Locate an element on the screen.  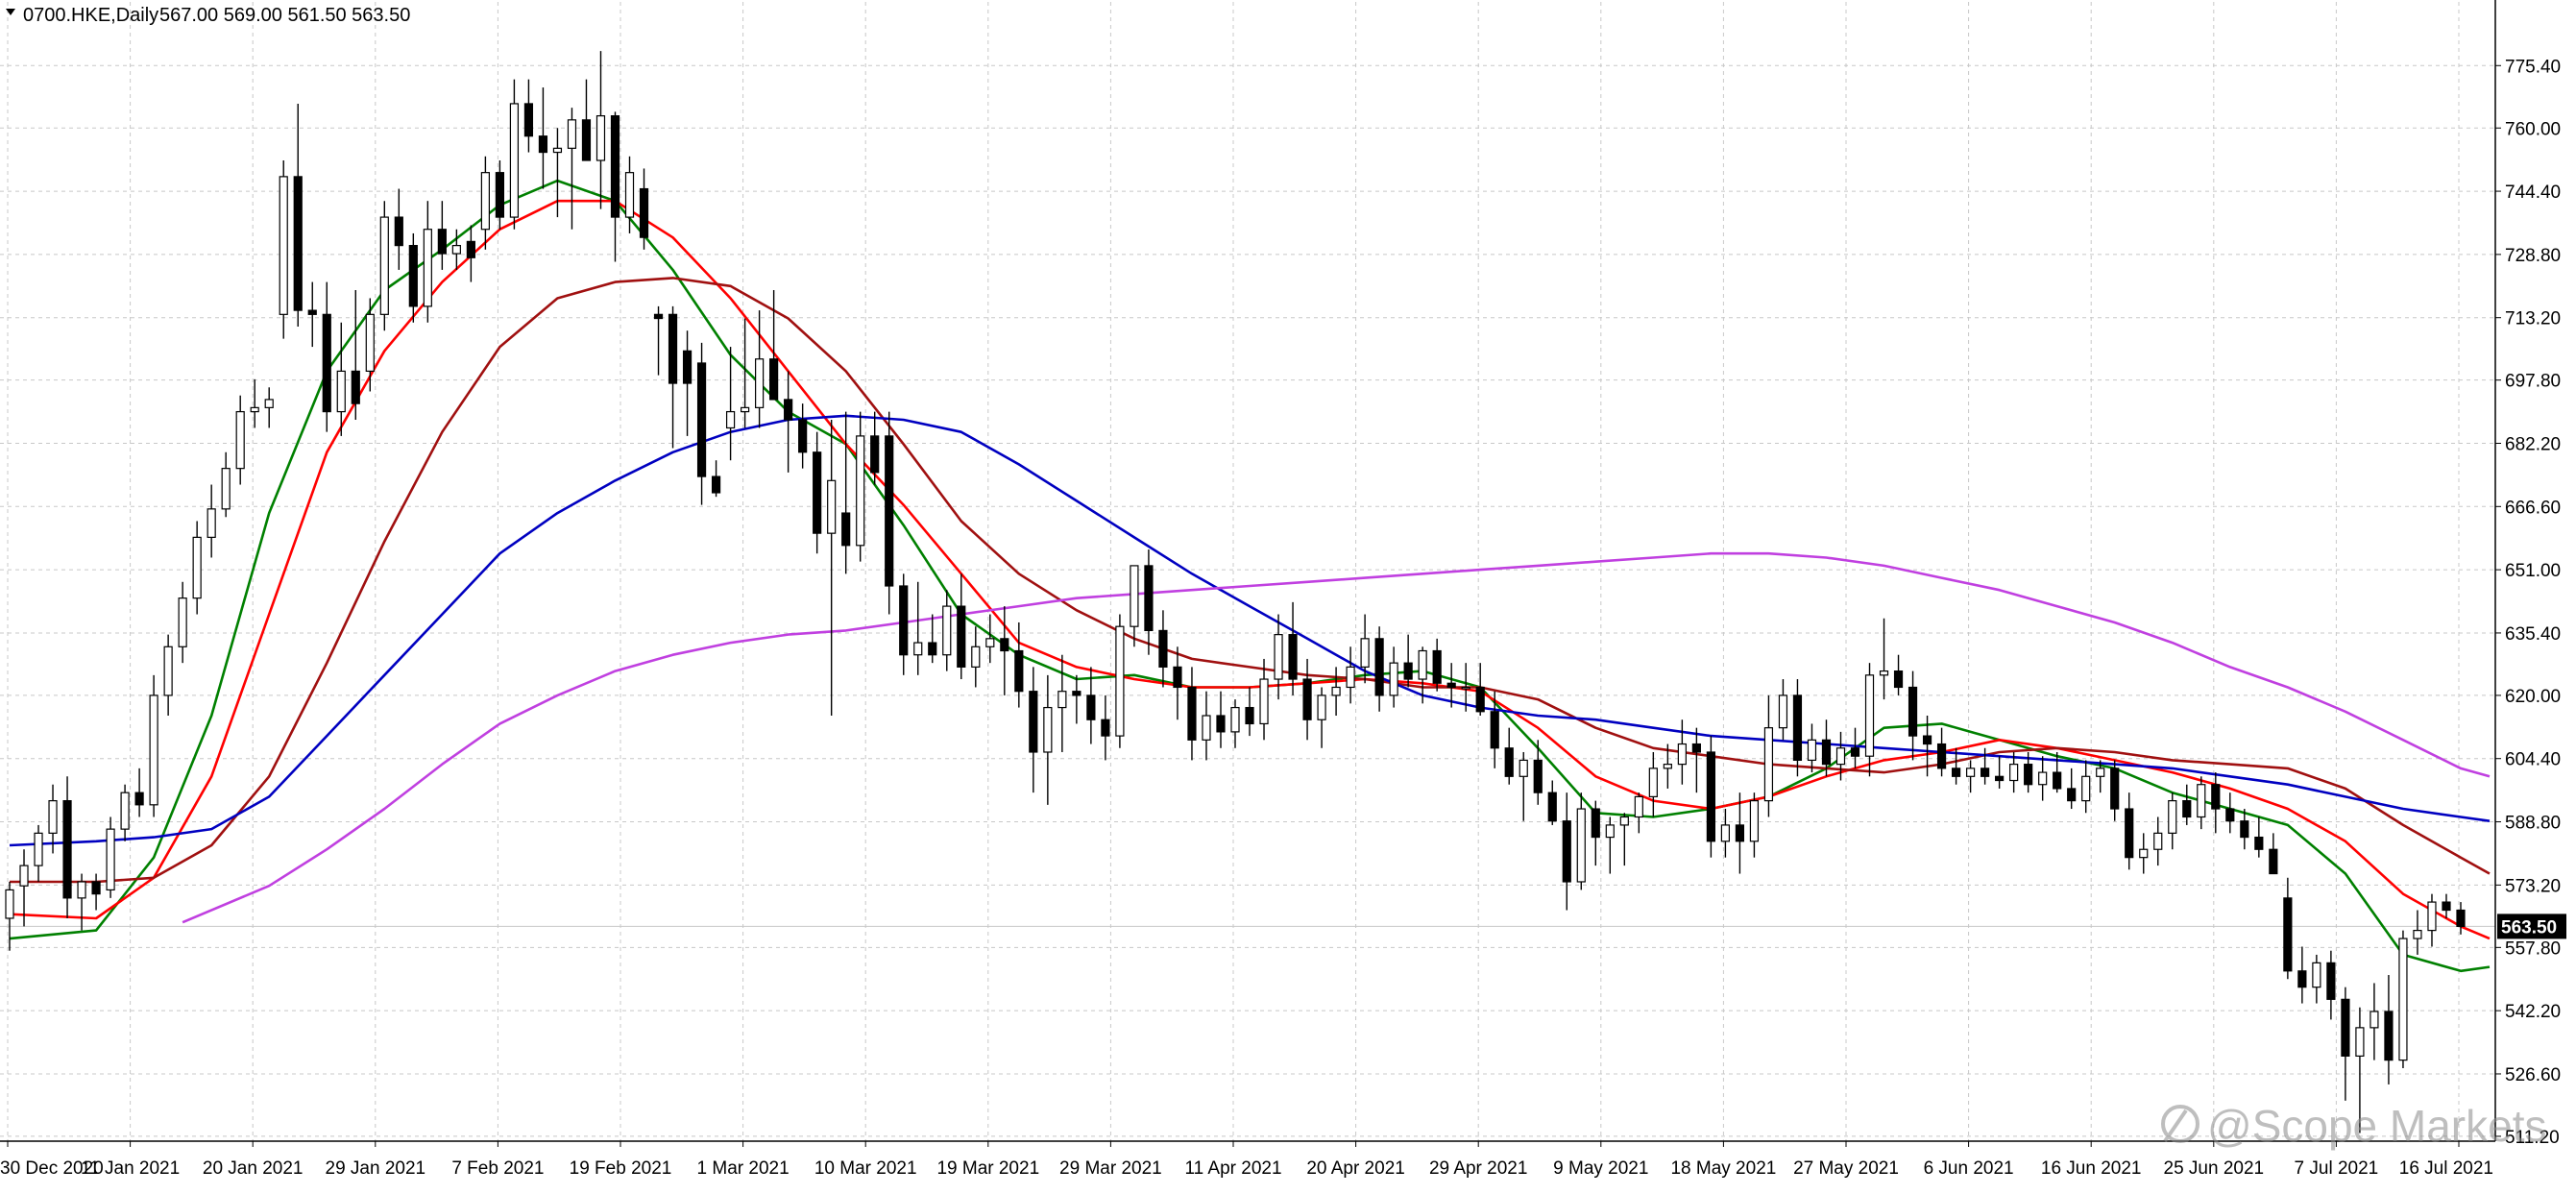
watermark-text: @Scope Markets is located at coordinates (2377, 1126).